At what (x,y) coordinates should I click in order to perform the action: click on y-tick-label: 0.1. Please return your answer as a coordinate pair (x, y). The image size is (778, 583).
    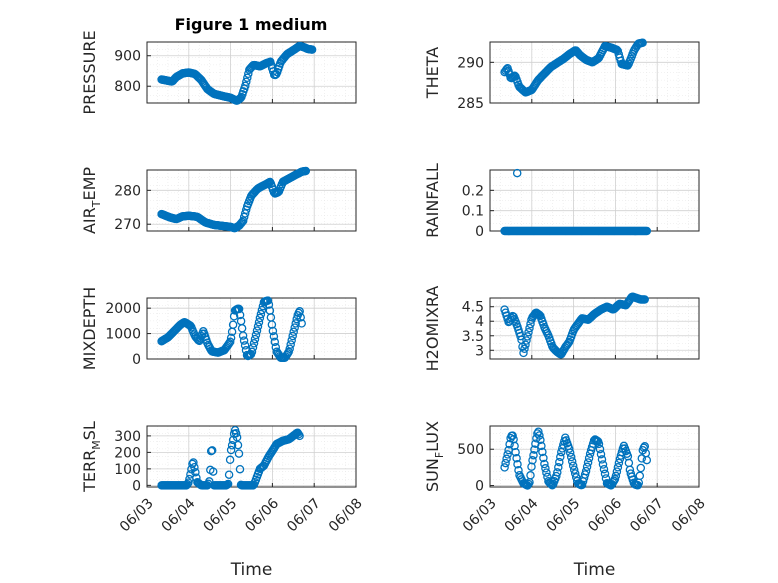
    Looking at the image, I should click on (473, 212).